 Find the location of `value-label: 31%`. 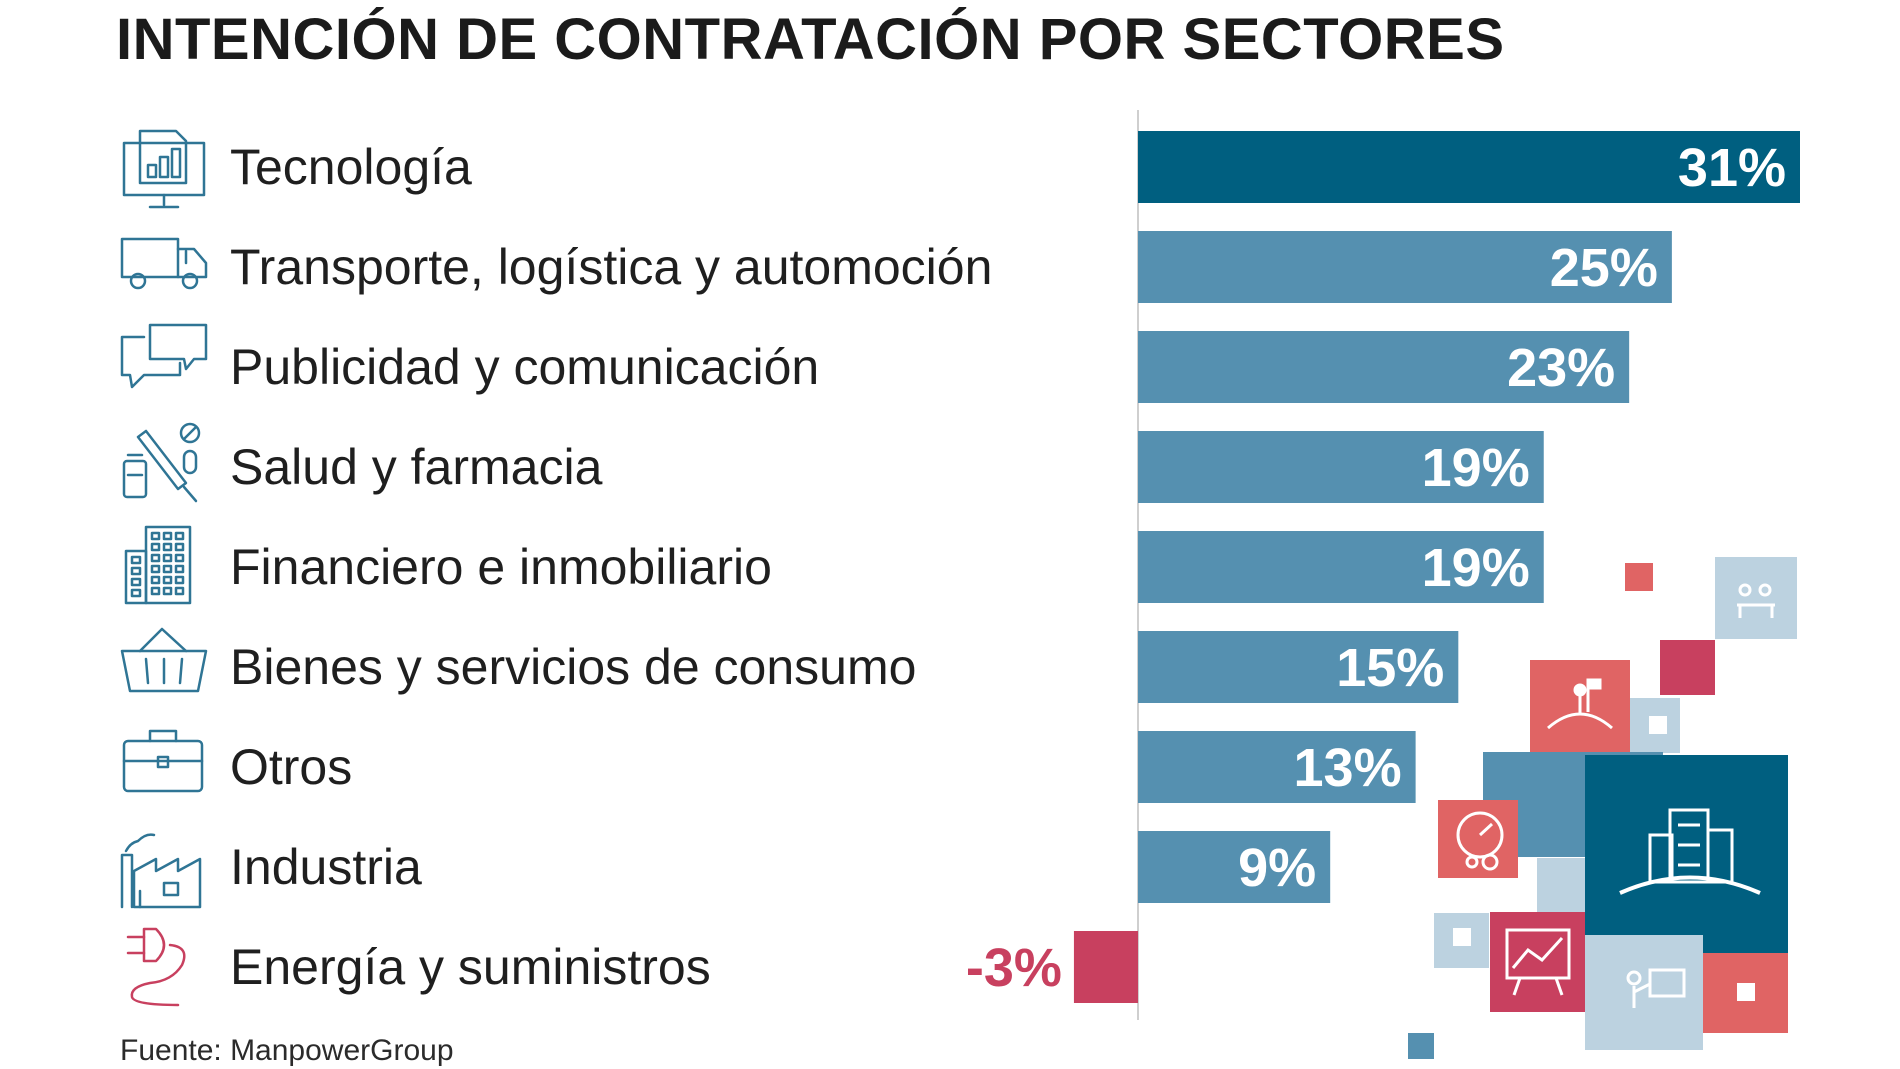

value-label: 31% is located at coordinates (1732, 168).